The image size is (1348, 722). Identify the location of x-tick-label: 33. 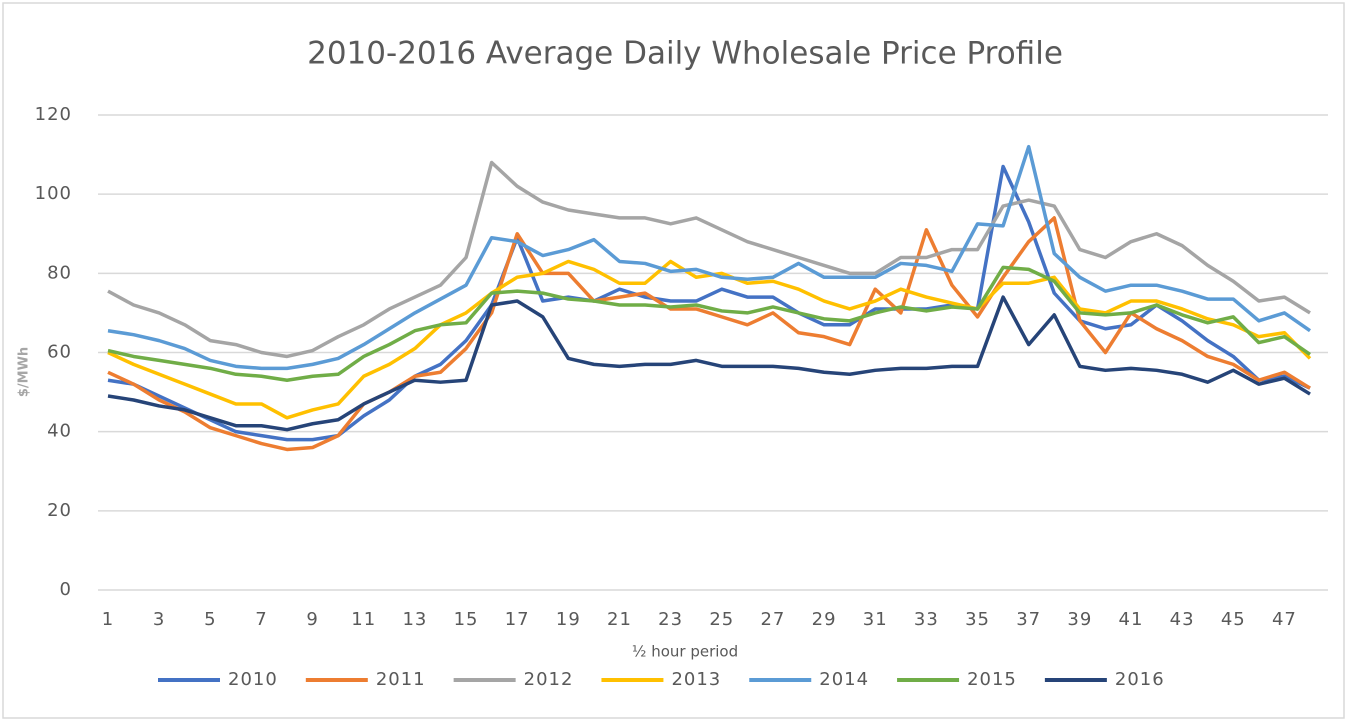
(926, 619).